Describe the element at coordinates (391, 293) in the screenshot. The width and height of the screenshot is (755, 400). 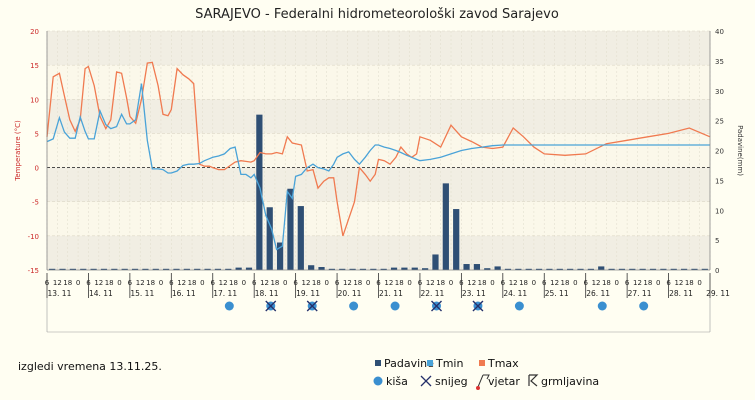
I see `x-day-label: 21. 11` at that location.